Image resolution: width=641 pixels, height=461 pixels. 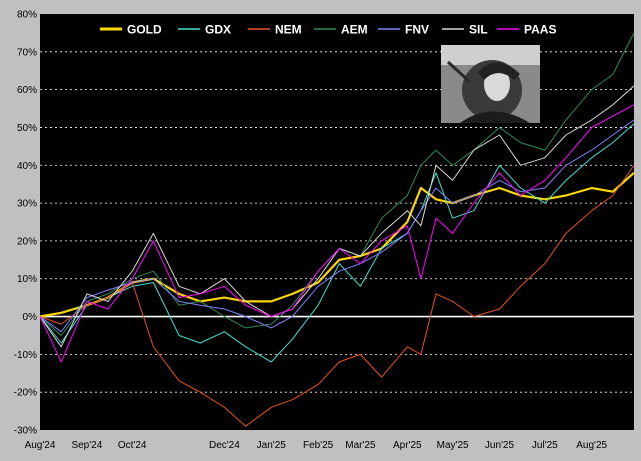 I want to click on legend: GOLD GDX NEM AEM FNV SIL PAAS, so click(x=328, y=30).